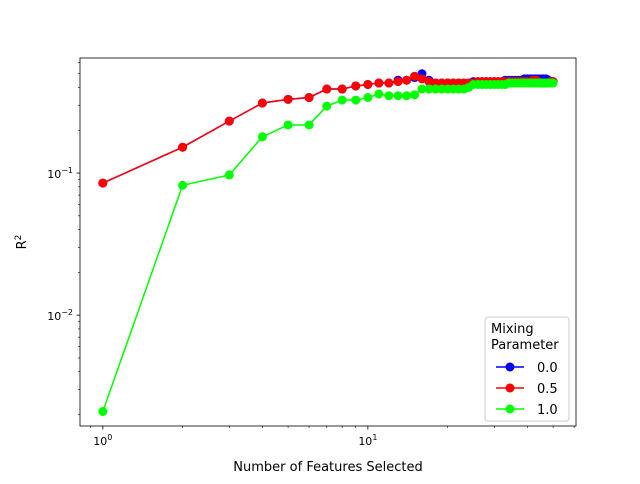  I want to click on y-axis-label: R2, so click(22, 242).